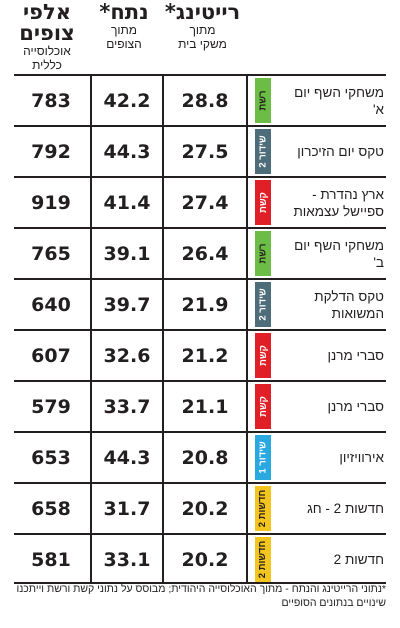  I want to click on program-name: משחקי השף יום ב', so click(339, 253).